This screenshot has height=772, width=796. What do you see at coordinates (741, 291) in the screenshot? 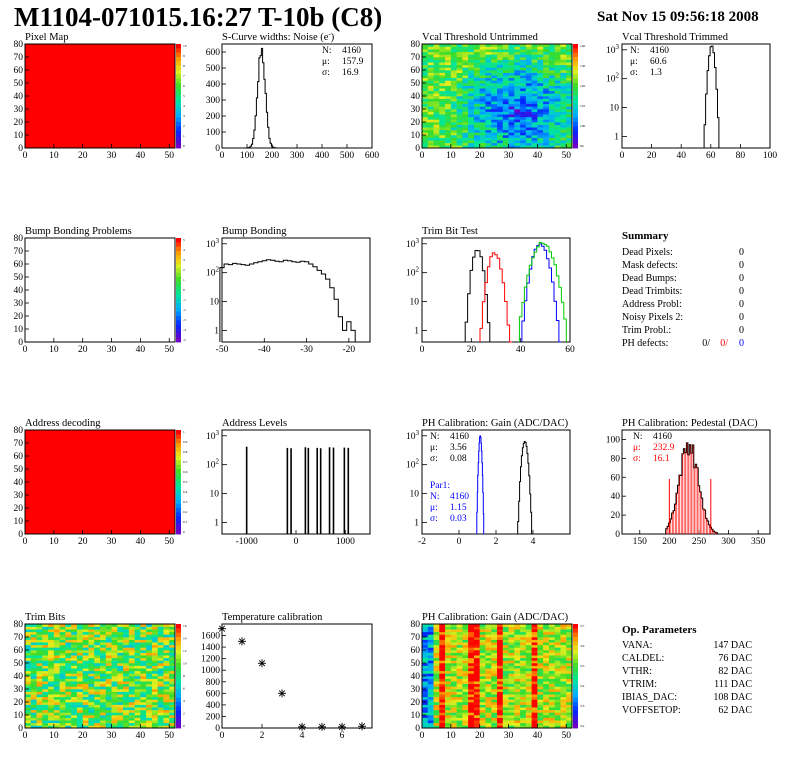
I see `summary-value: 0` at bounding box center [741, 291].